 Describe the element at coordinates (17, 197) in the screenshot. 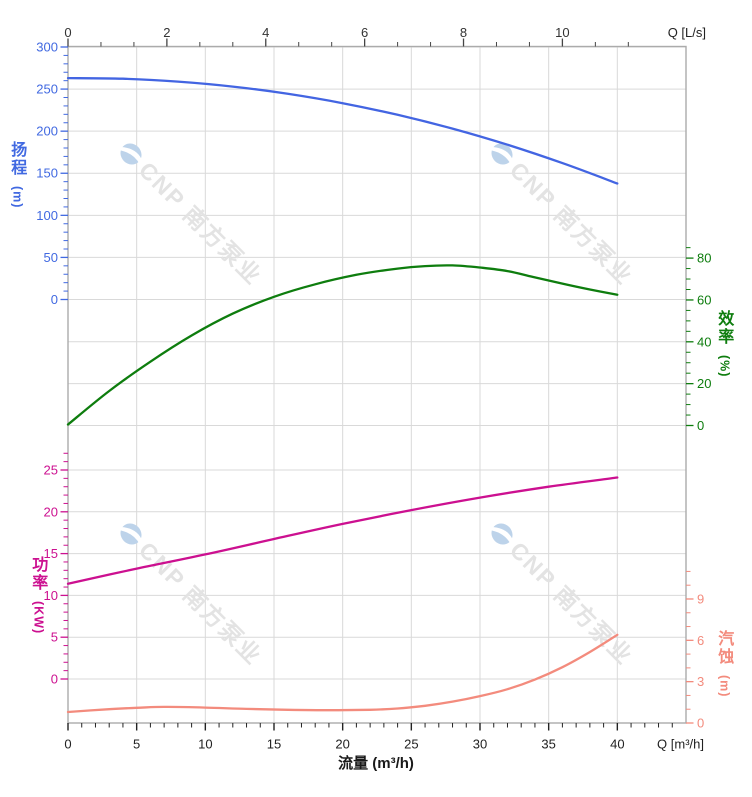

I see `head-axis-unit: (m)` at that location.